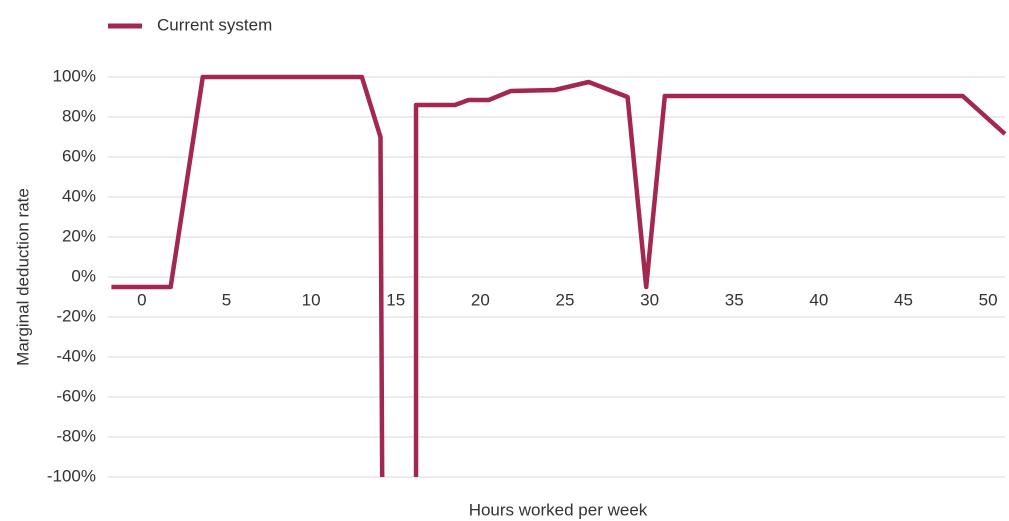  I want to click on y-tick-label: 80%, so click(79, 115).